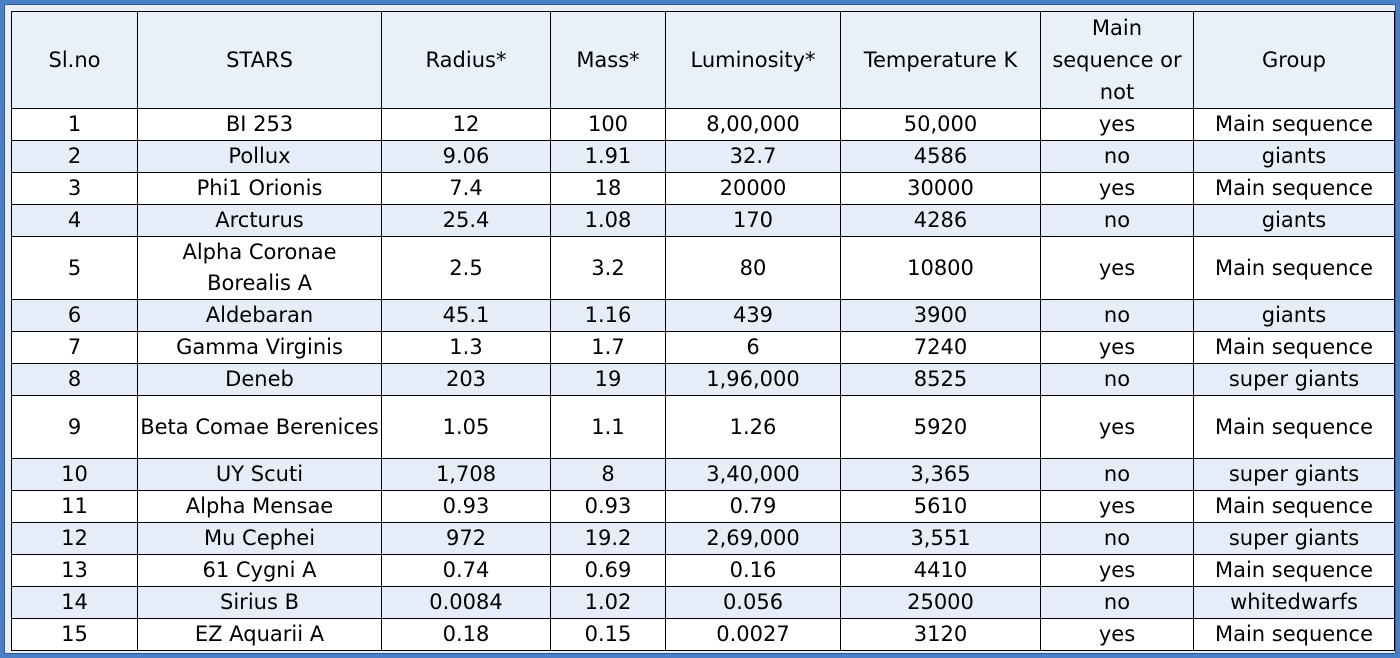  Describe the element at coordinates (940, 570) in the screenshot. I see `cell-temperature: 4410` at that location.